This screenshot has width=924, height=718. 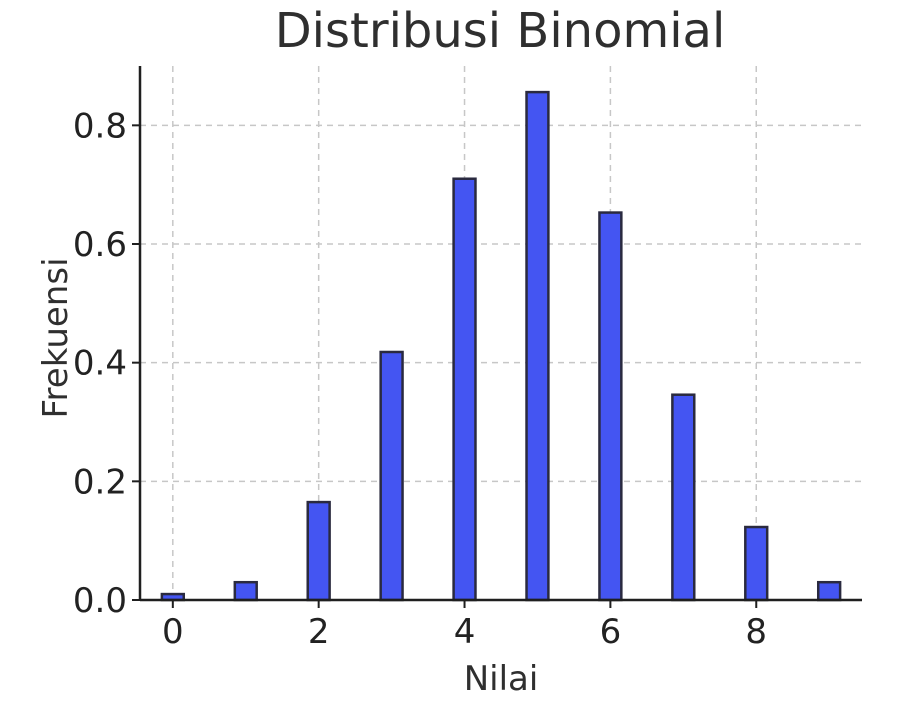 What do you see at coordinates (756, 632) in the screenshot?
I see `x-tick-label: 8` at bounding box center [756, 632].